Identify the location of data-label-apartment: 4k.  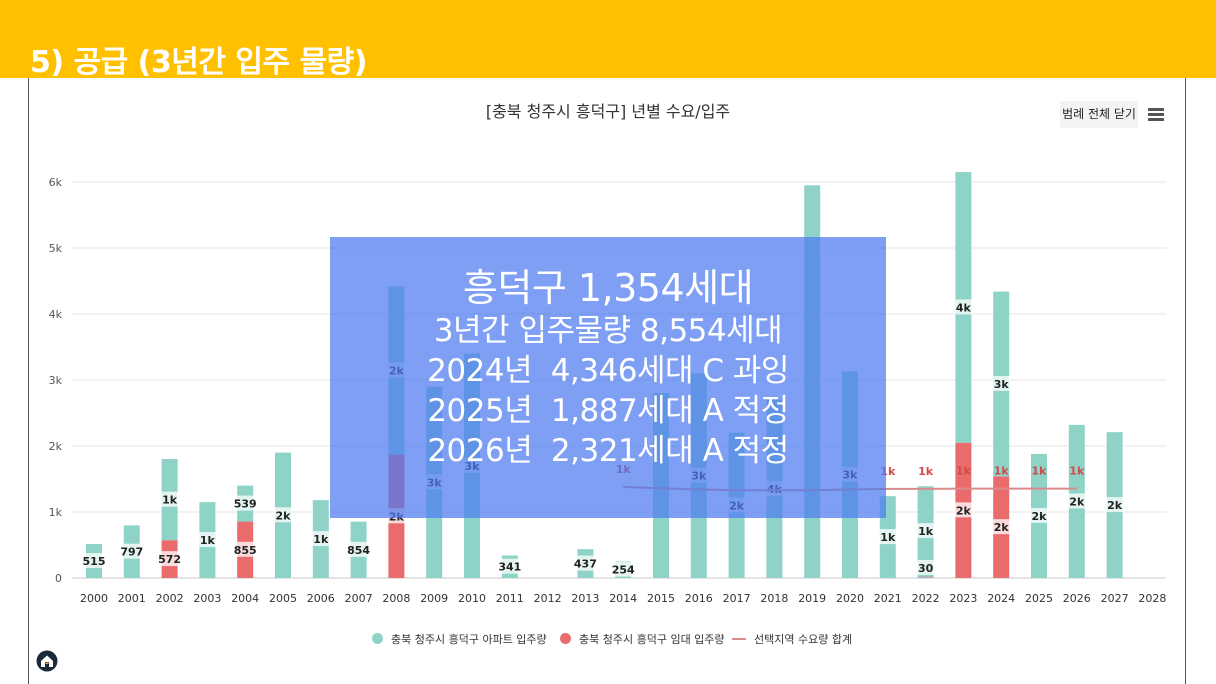
(964, 307).